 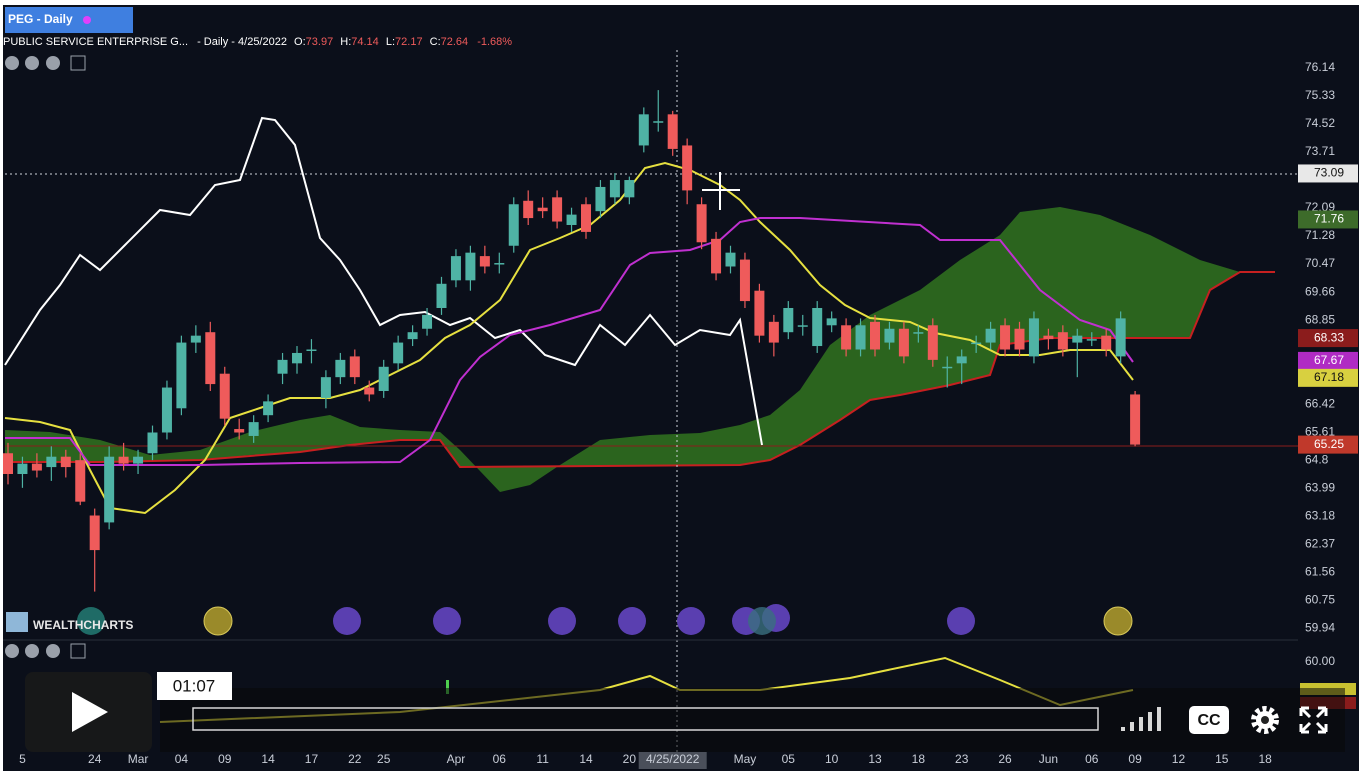 What do you see at coordinates (672, 760) in the screenshot?
I see `crosshair-date-box` at bounding box center [672, 760].